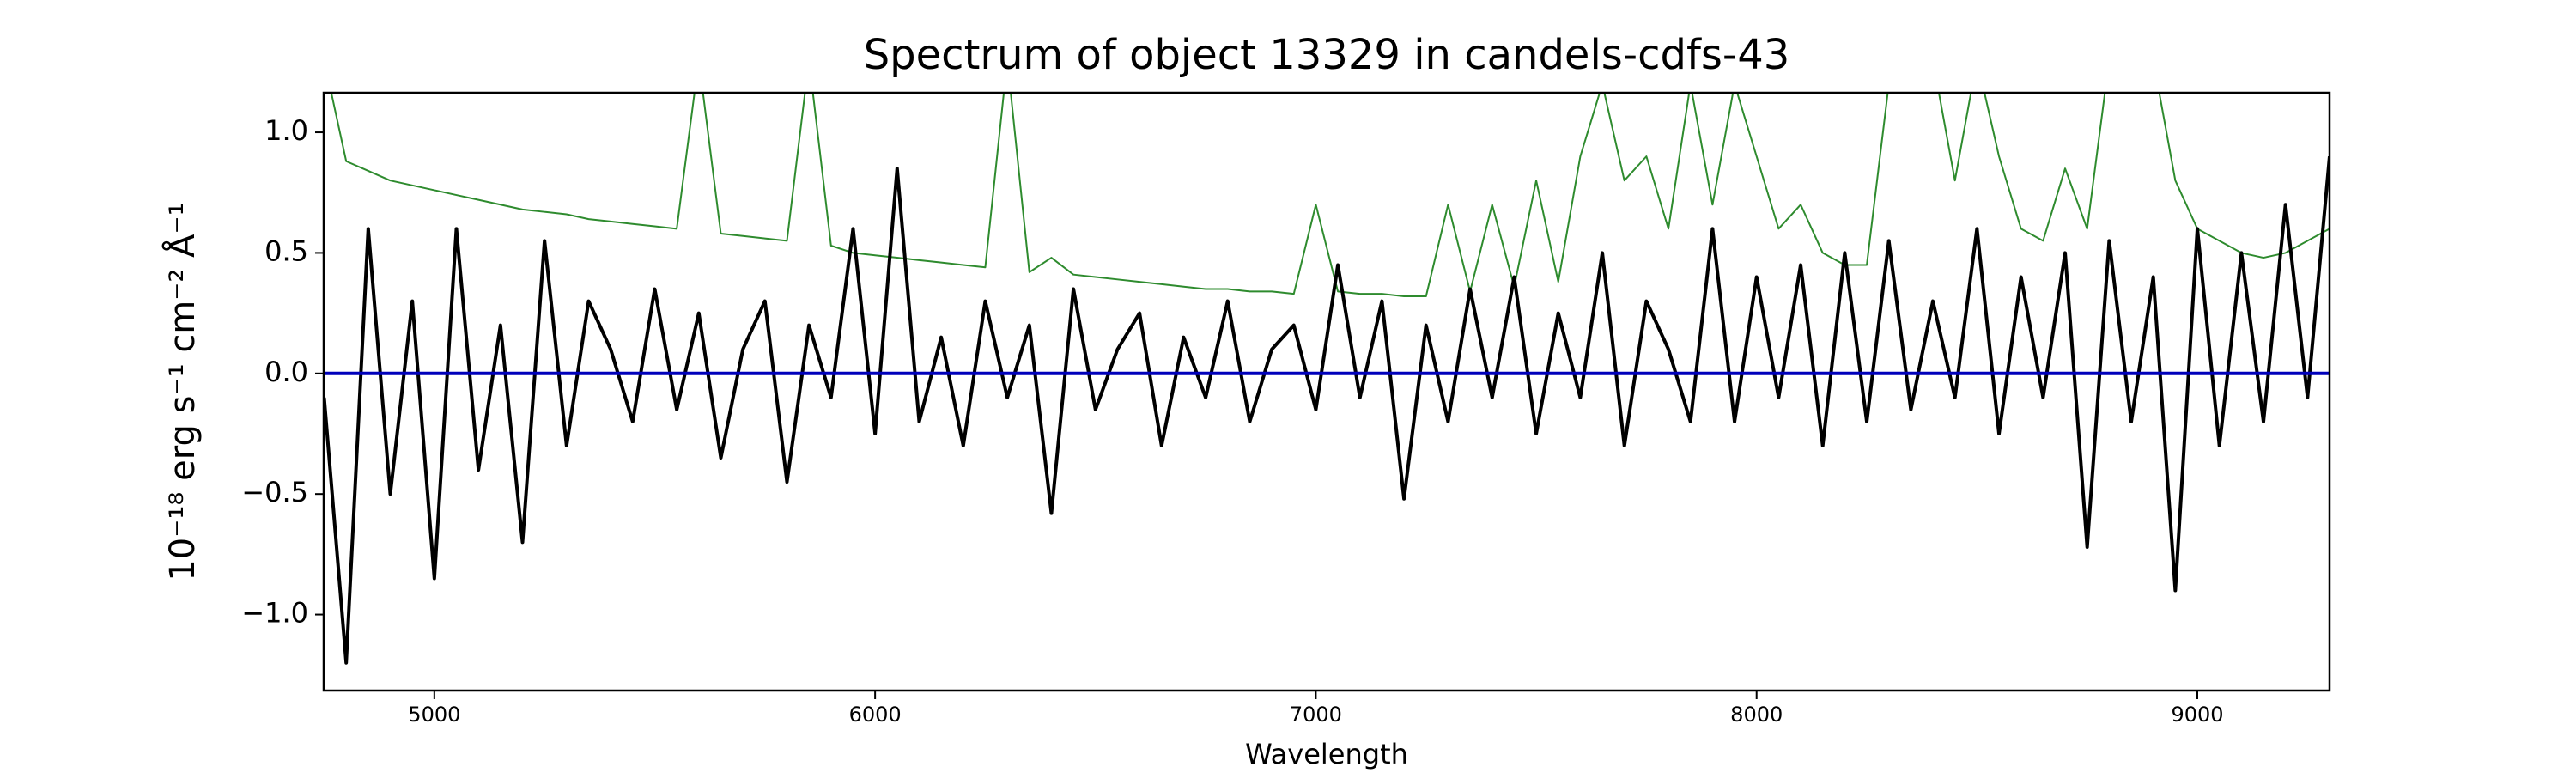 This screenshot has height=773, width=2576. What do you see at coordinates (1327, 754) in the screenshot?
I see `x-axis-label: Wavelength` at bounding box center [1327, 754].